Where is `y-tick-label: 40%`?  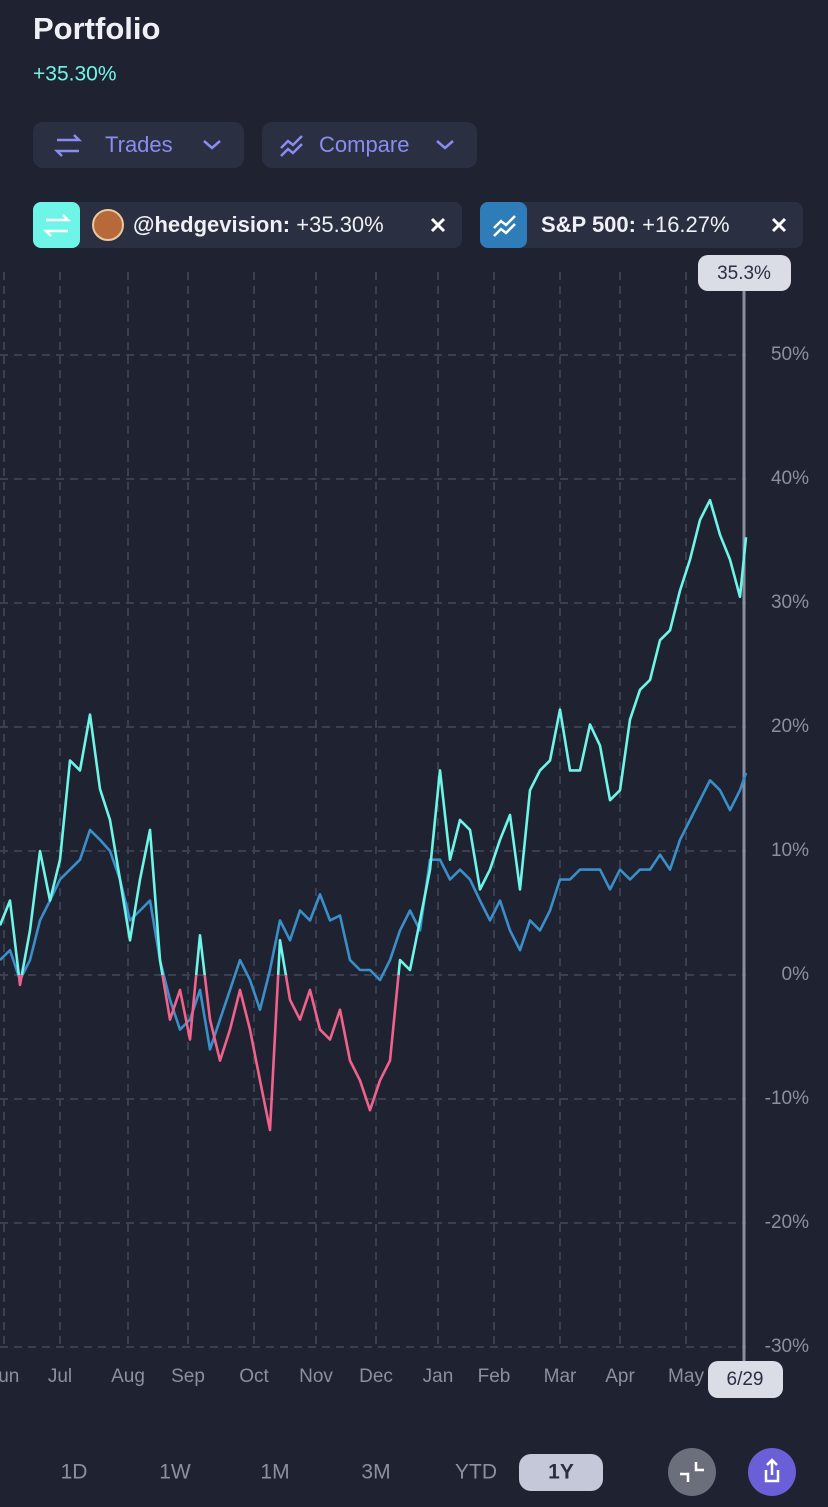
y-tick-label: 40% is located at coordinates (790, 478).